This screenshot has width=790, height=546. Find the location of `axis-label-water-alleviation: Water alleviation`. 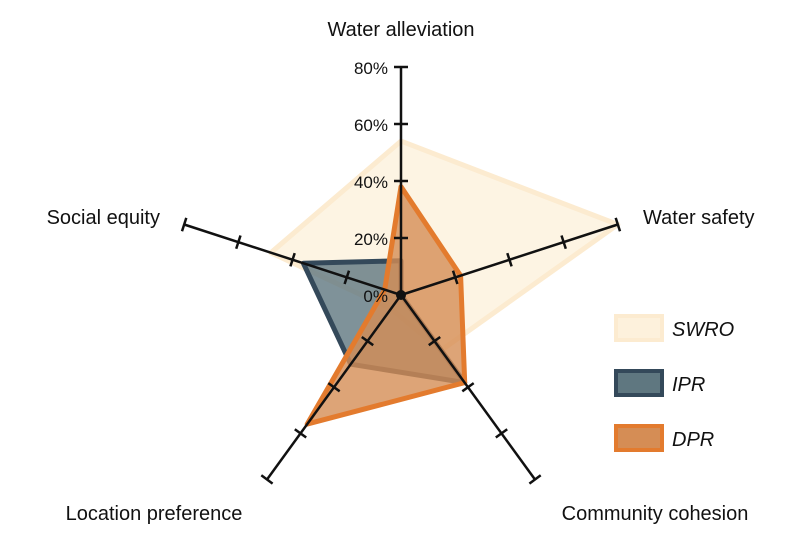

axis-label-water-alleviation: Water alleviation is located at coordinates (400, 30).